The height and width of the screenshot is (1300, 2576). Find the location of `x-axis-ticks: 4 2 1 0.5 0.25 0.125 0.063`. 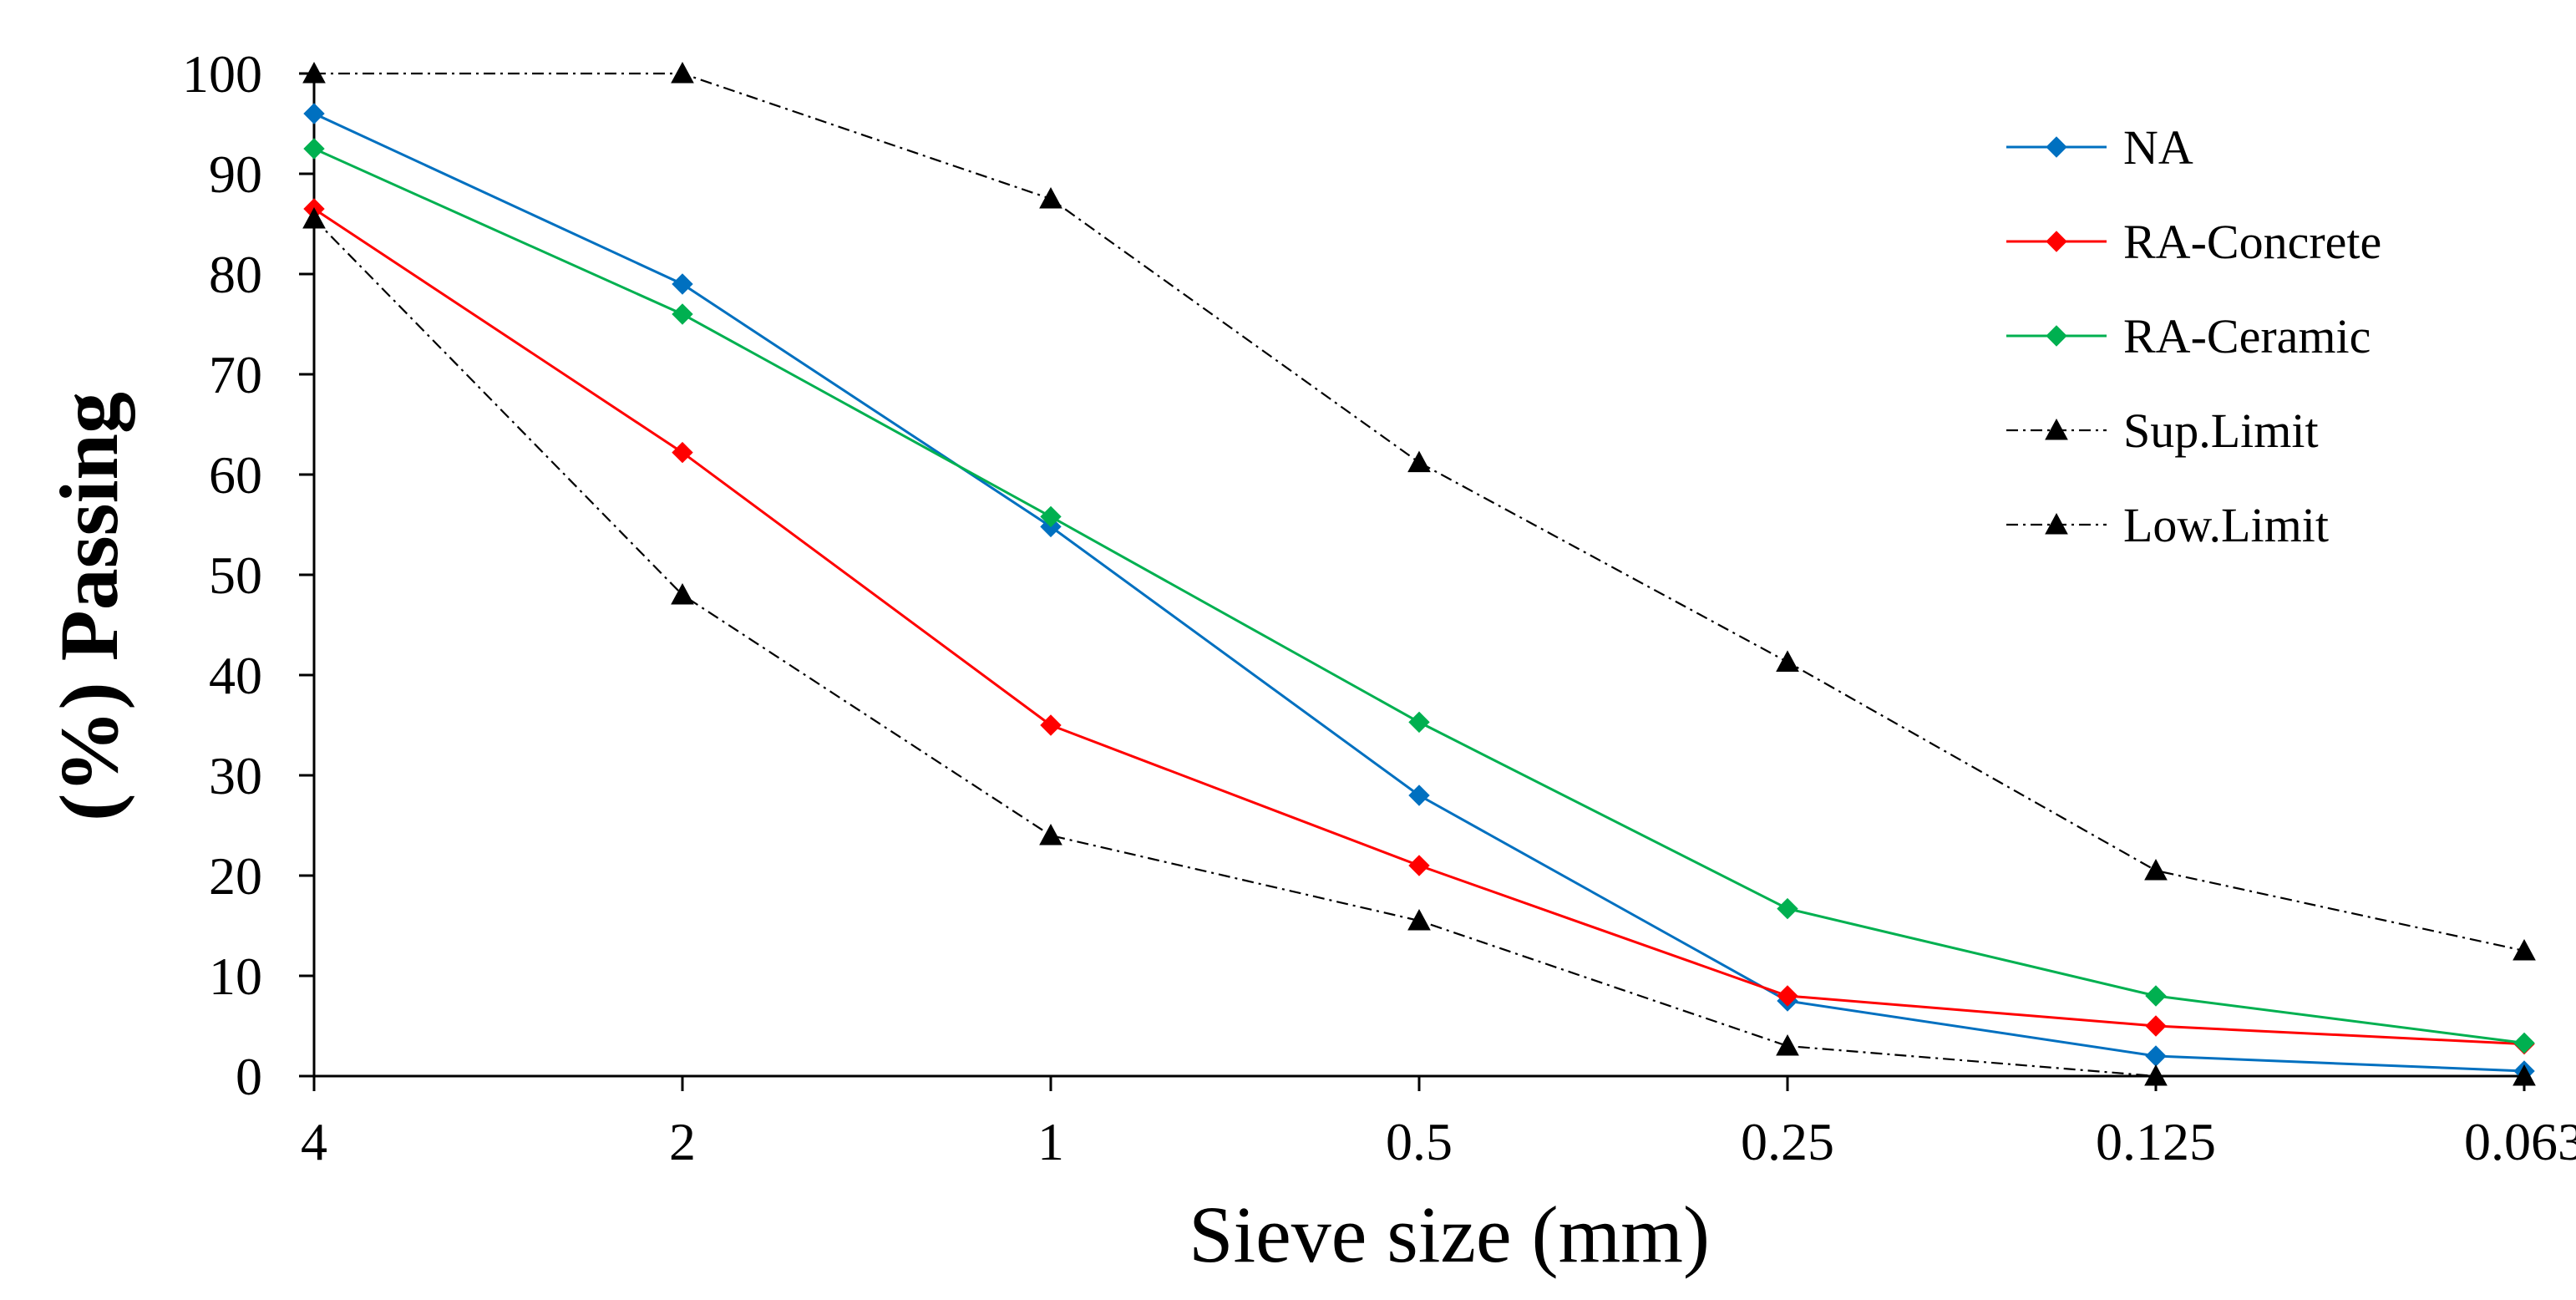

x-axis-ticks: 4 2 1 0.5 0.25 0.125 0.063 is located at coordinates (1438, 1124).